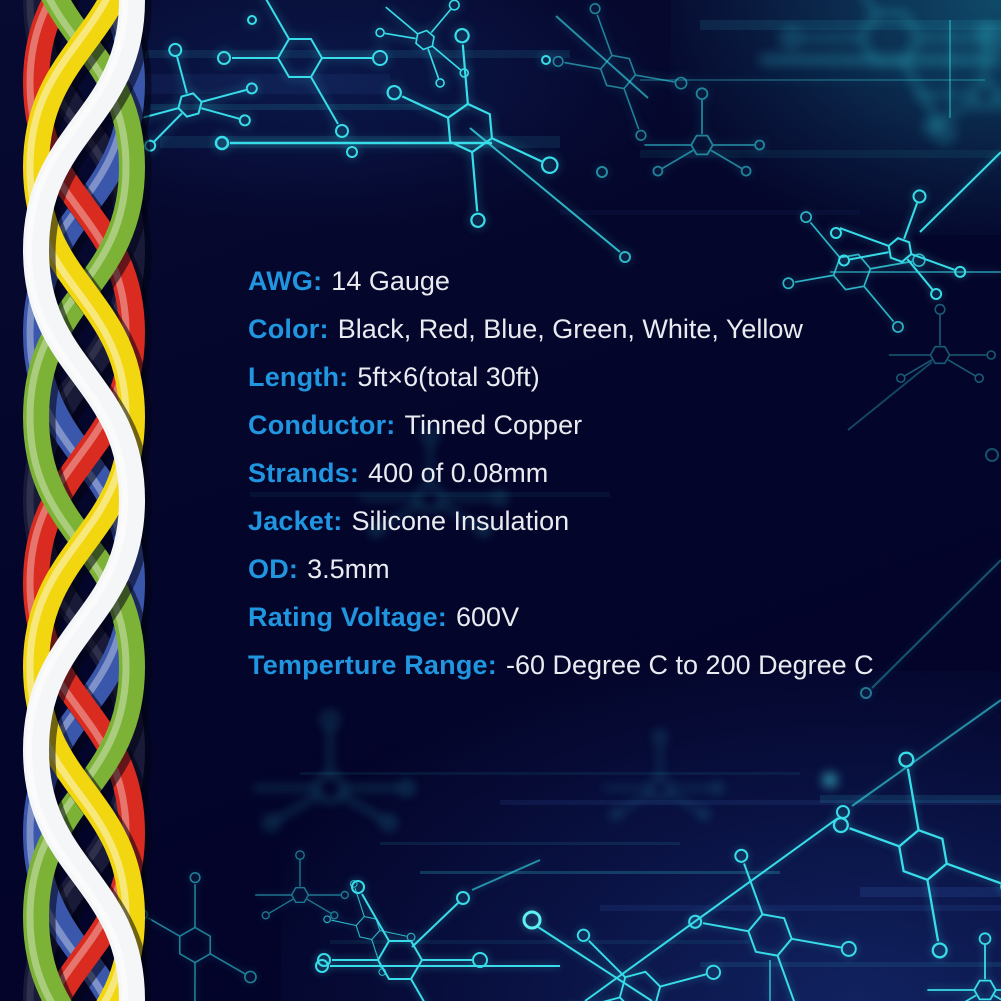 Image resolution: width=1001 pixels, height=1001 pixels. I want to click on spec-row-conductor: Conductor: Tinned Copper, so click(561, 425).